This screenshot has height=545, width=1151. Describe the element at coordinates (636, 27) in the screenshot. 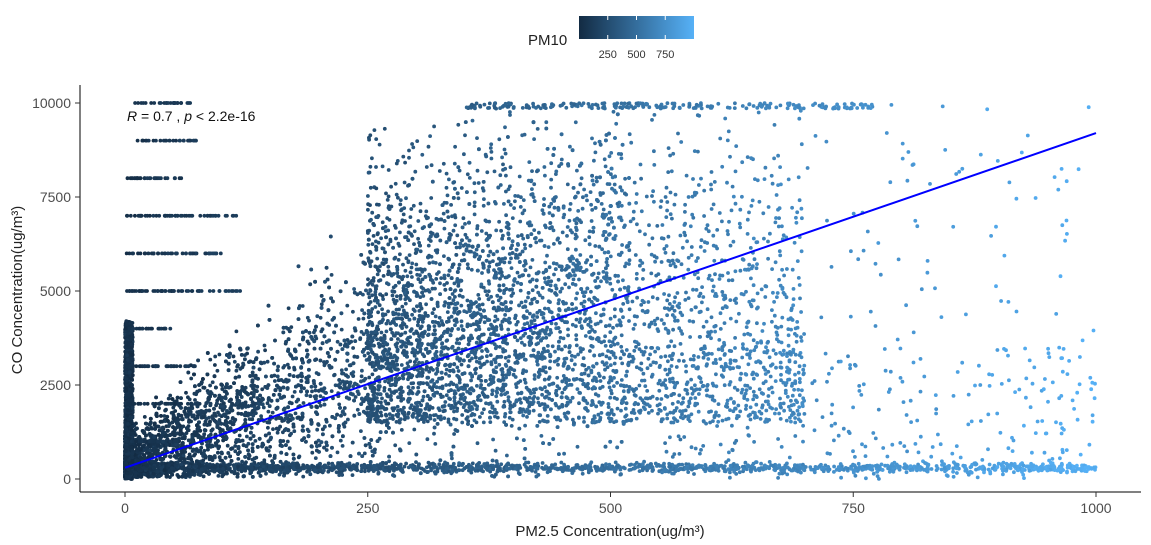

I see `legend-colorbar` at that location.